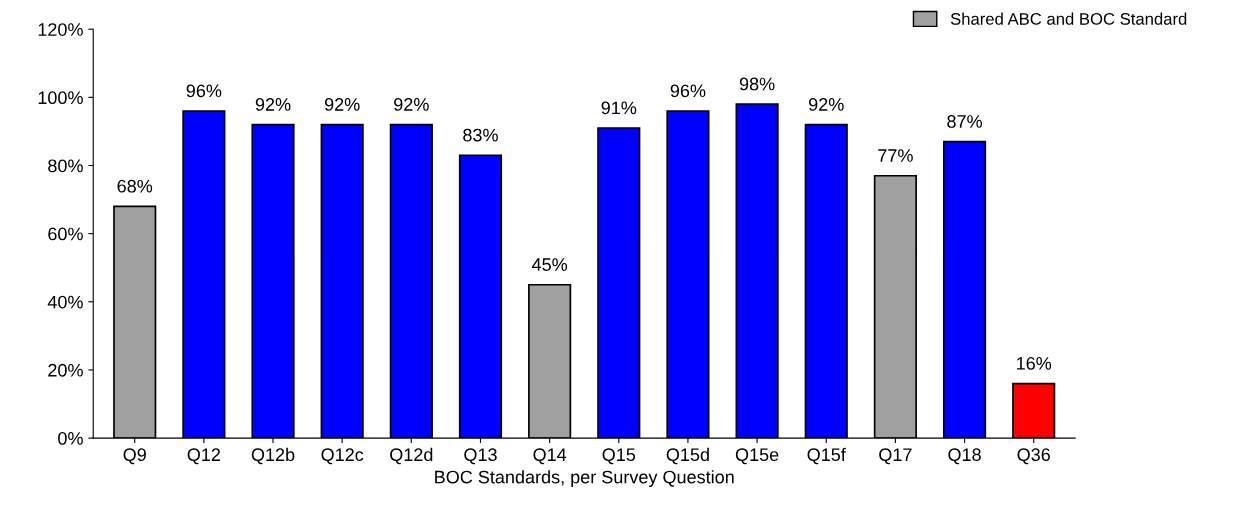 This screenshot has width=1243, height=531. I want to click on x-tick-label: Q15e, so click(757, 456).